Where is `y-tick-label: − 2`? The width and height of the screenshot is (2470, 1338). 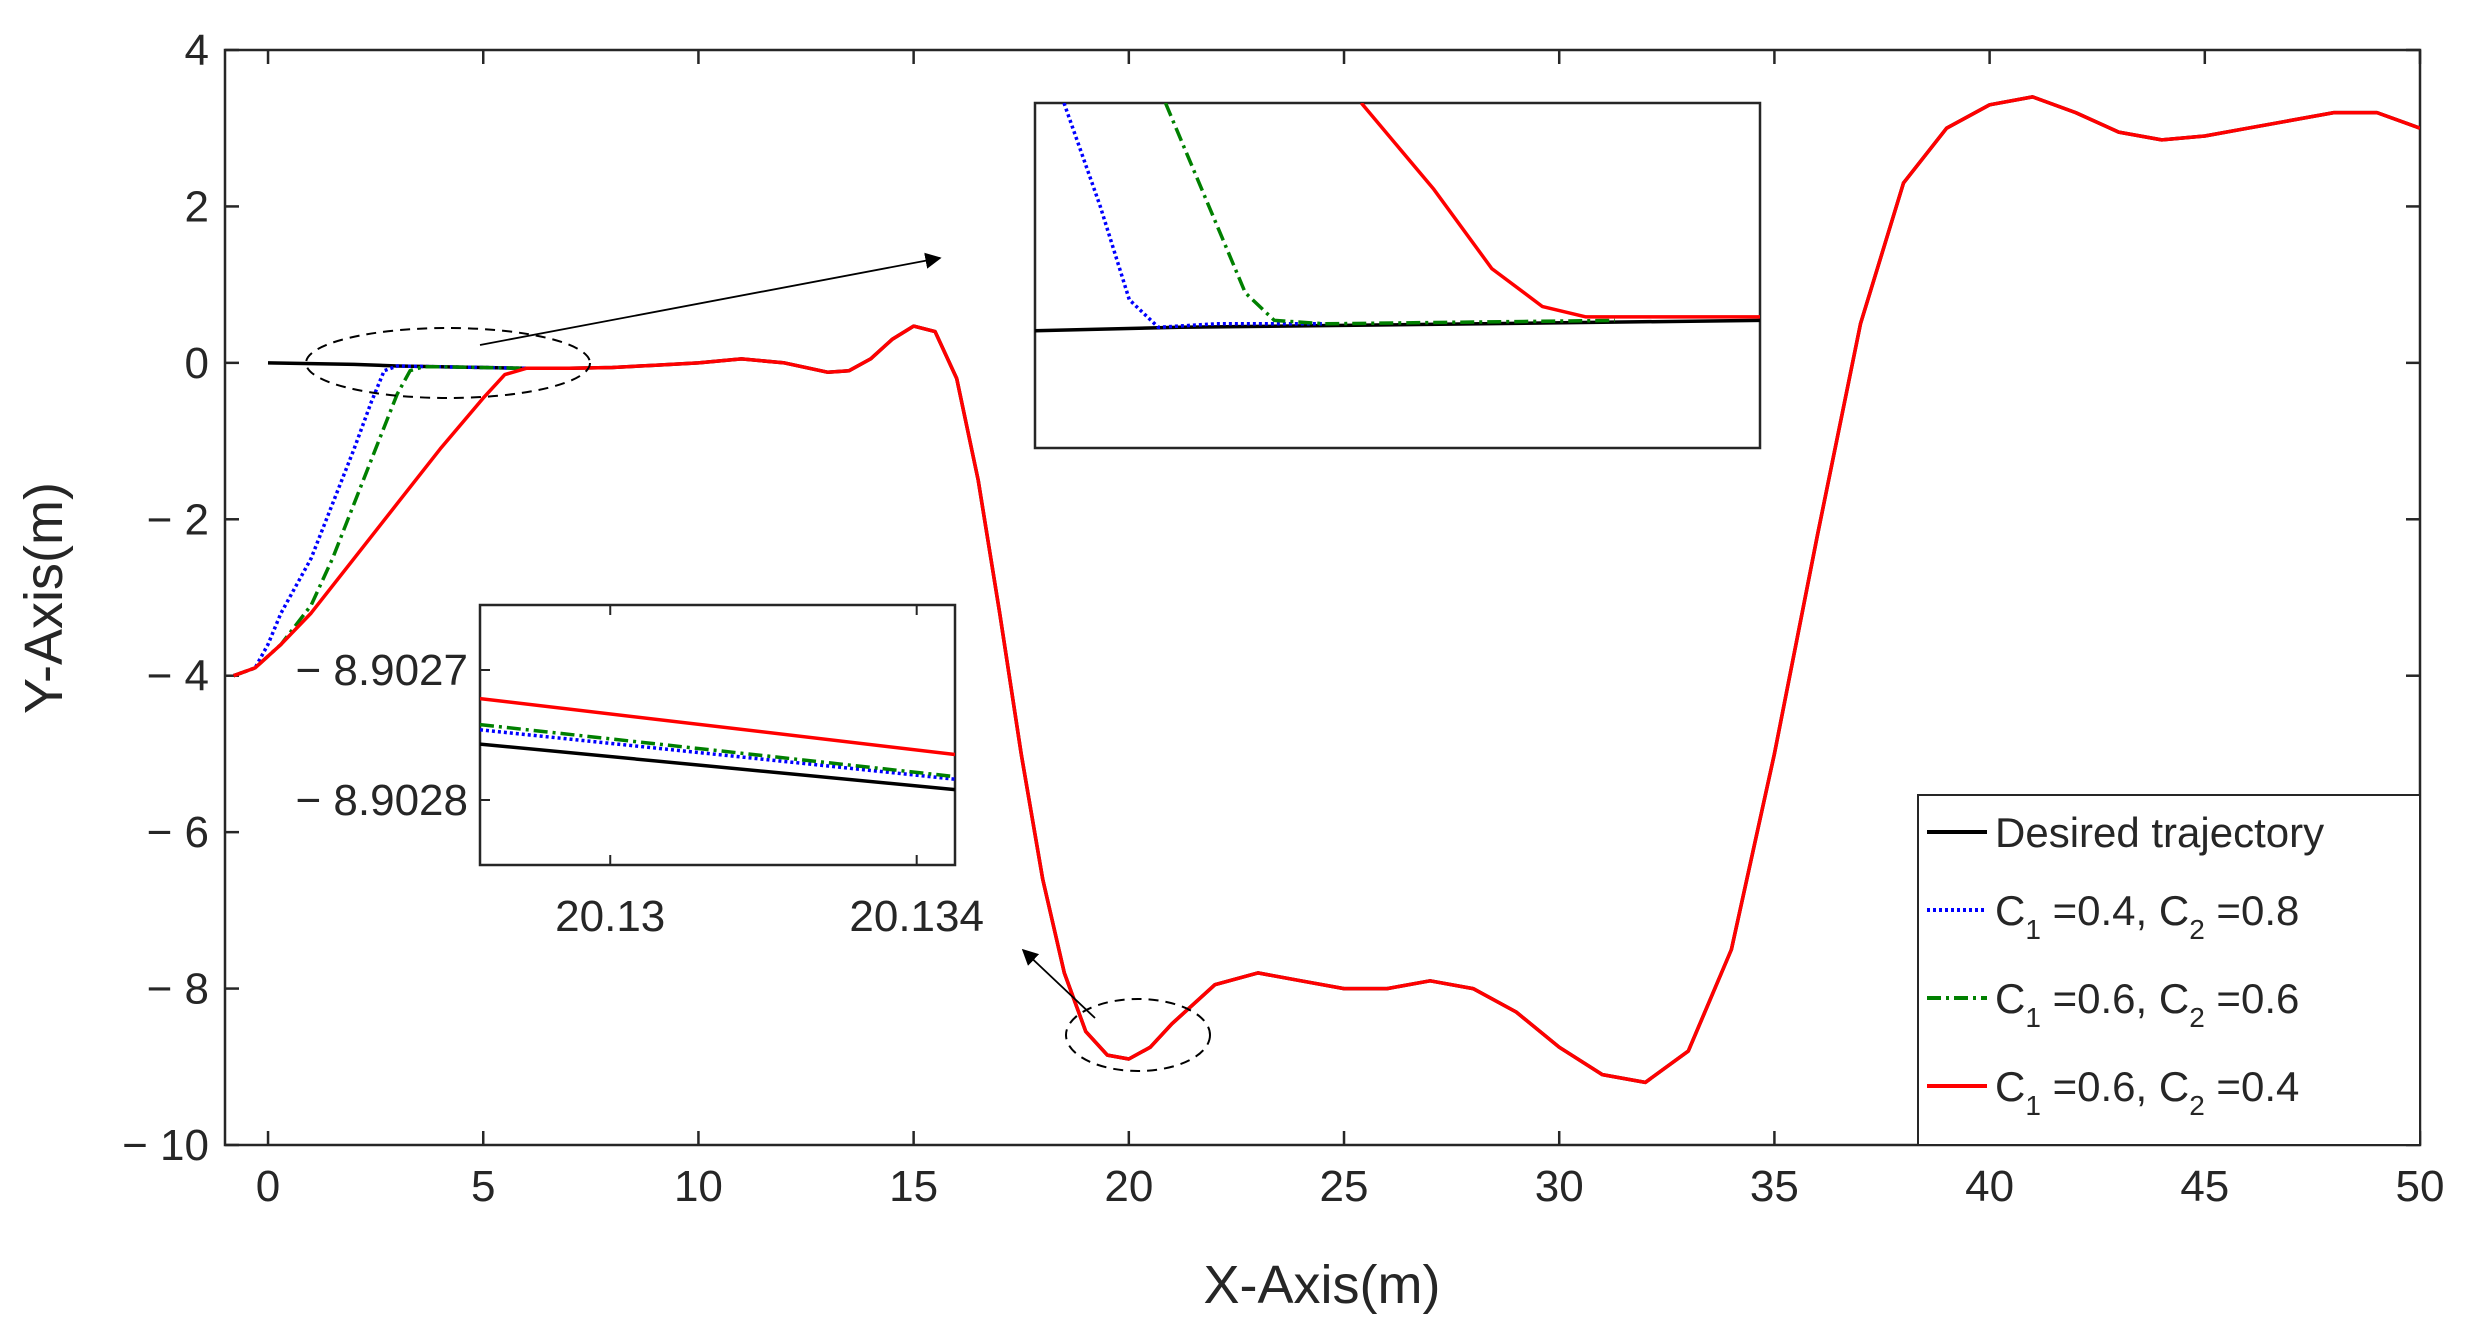 y-tick-label: − 2 is located at coordinates (178, 519).